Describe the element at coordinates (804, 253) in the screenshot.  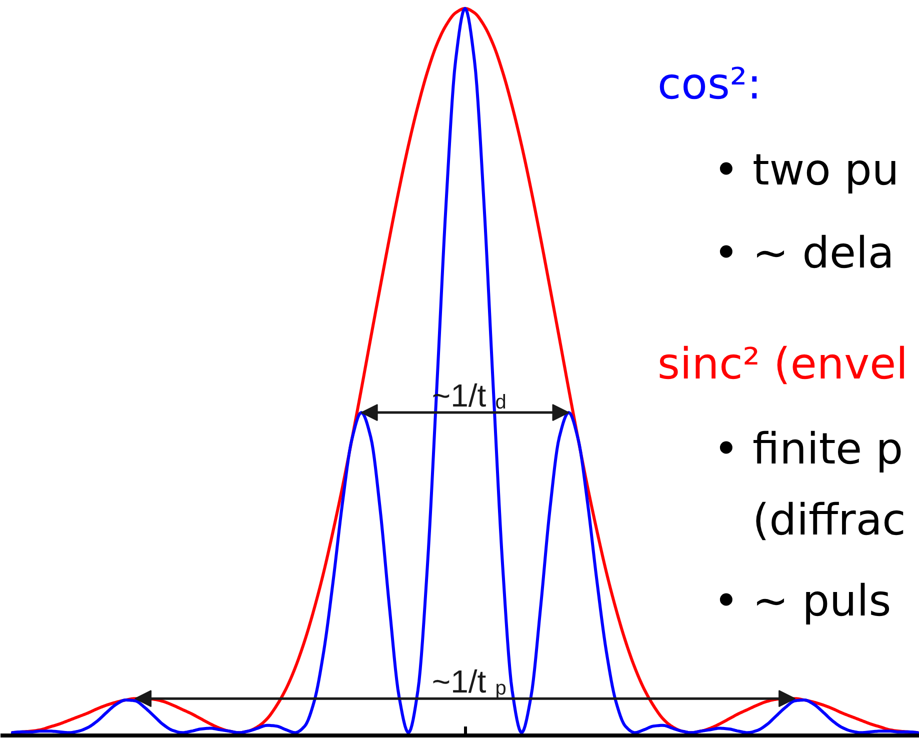
I see `annotation: • ∼ dela` at that location.